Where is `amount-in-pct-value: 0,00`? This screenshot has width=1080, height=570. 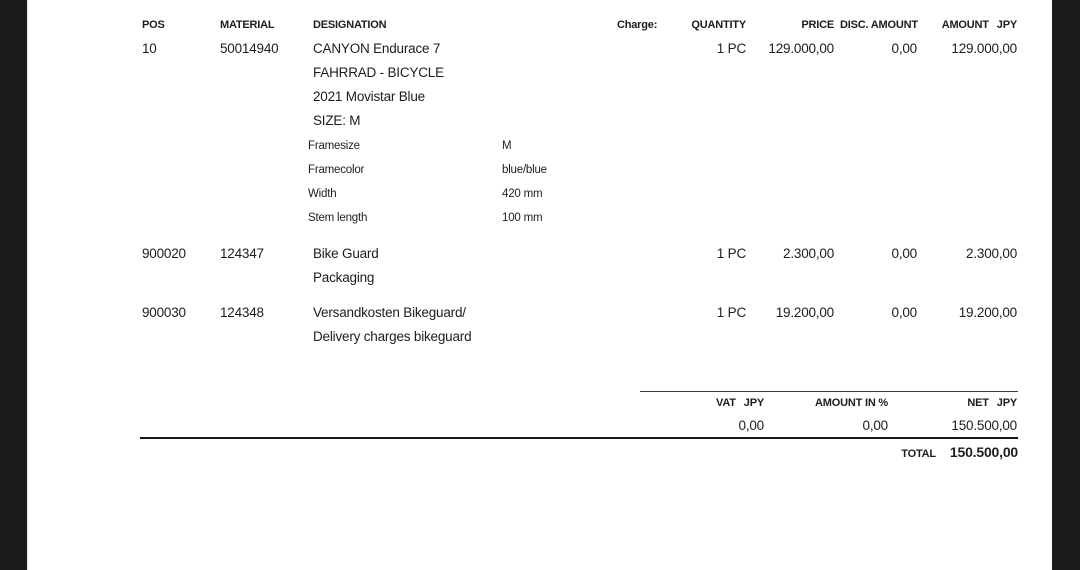
amount-in-pct-value: 0,00 is located at coordinates (875, 425).